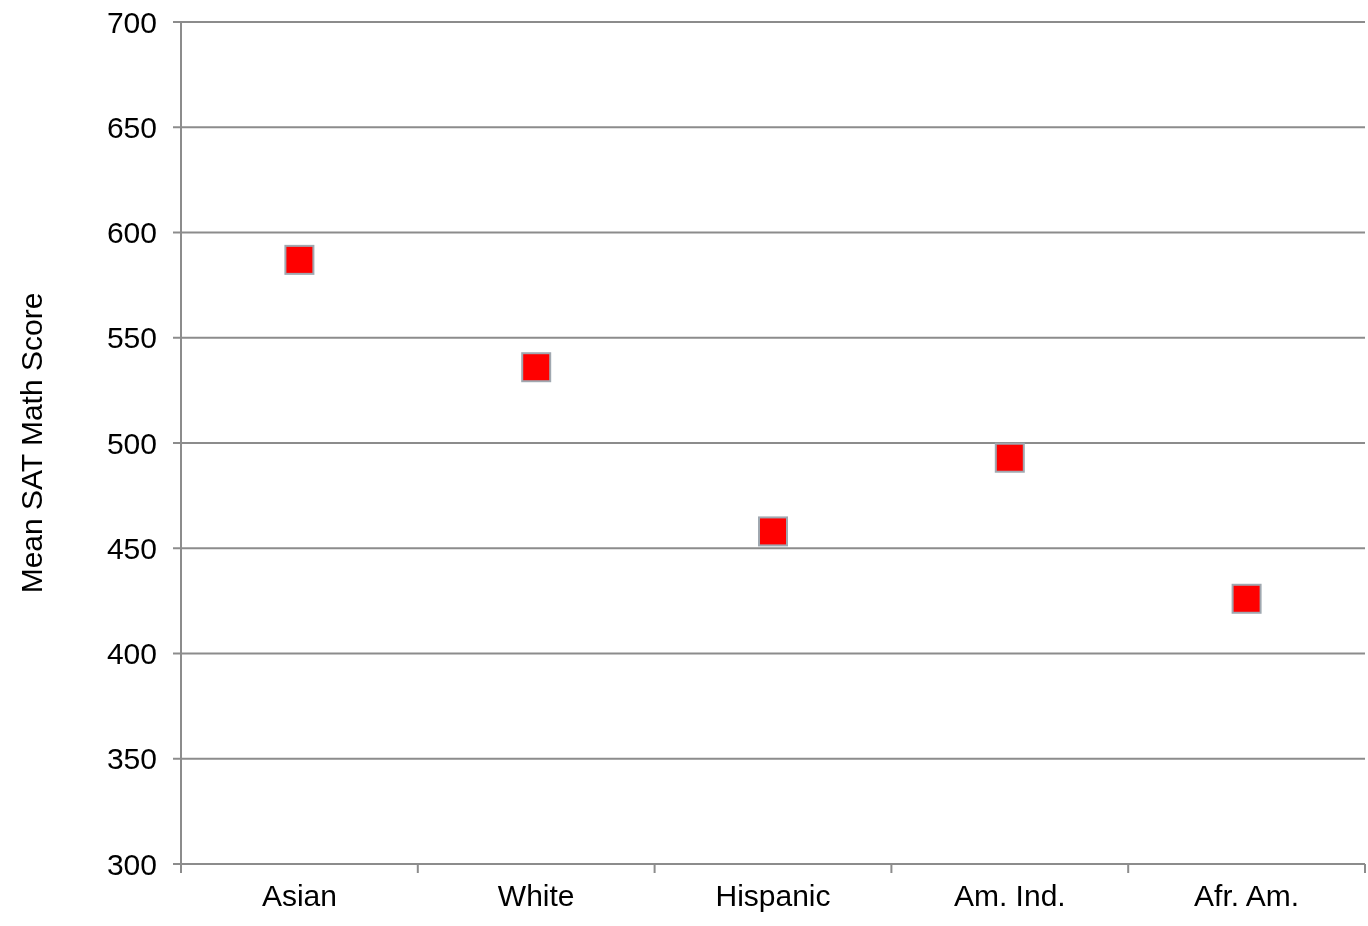 The image size is (1368, 926). What do you see at coordinates (1247, 895) in the screenshot?
I see `x-tick-label: Afr. Am.` at bounding box center [1247, 895].